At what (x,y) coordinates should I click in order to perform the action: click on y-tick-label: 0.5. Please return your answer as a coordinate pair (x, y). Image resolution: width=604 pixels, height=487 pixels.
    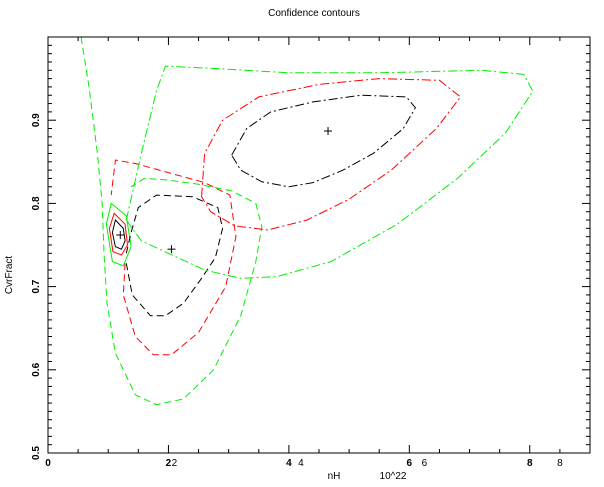
    Looking at the image, I should click on (36, 453).